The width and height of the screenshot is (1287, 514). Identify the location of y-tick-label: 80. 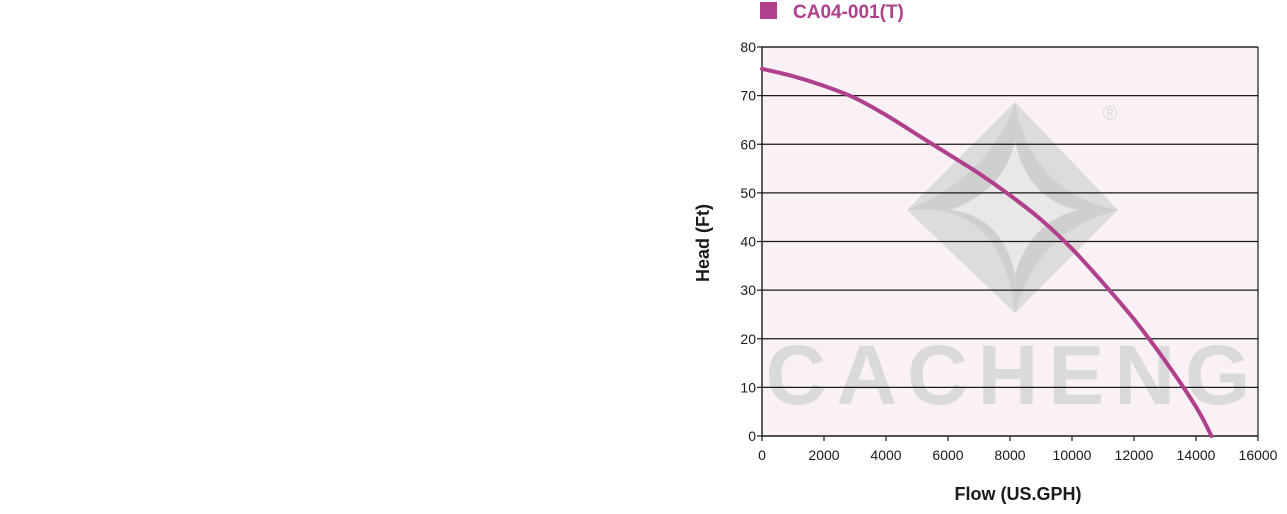
(748, 47).